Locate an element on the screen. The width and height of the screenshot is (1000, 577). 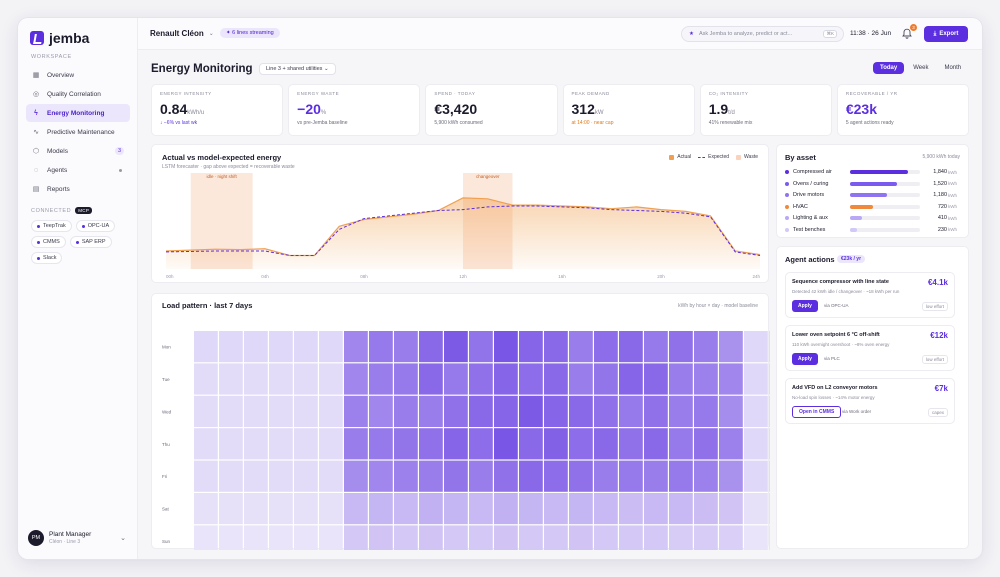
apply-button: Apply is located at coordinates (805, 359).